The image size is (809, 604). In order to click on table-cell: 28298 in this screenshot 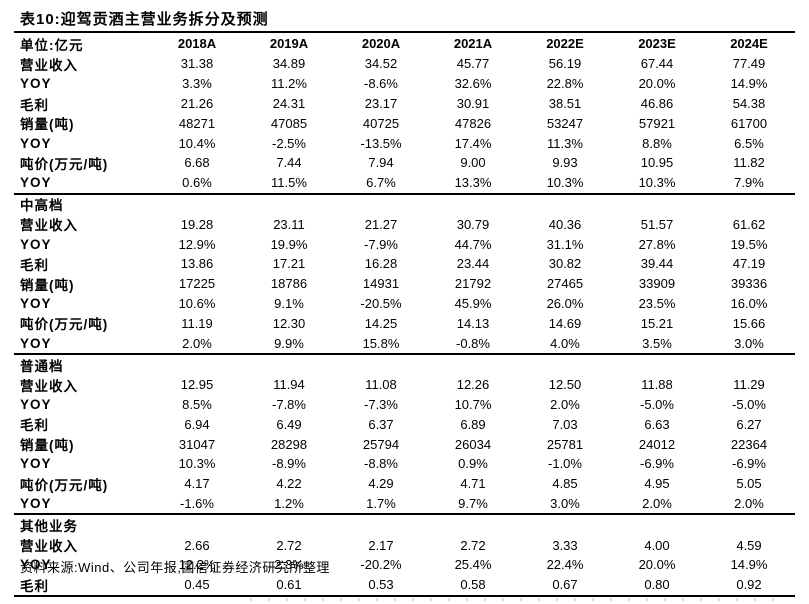, I will do `click(289, 444)`.